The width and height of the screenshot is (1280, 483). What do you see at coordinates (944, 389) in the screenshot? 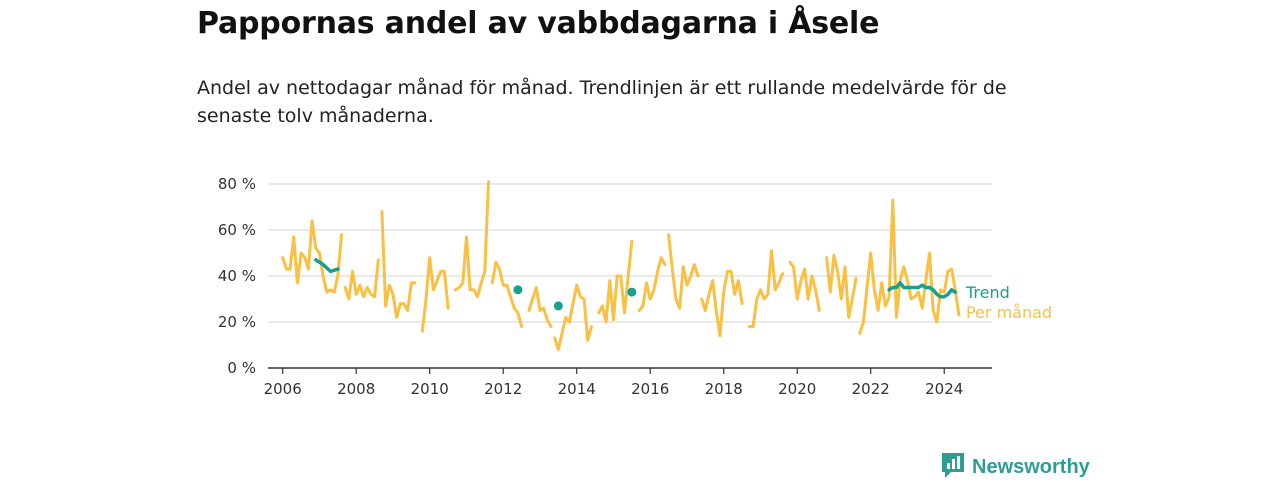
I see `x-tick-label: 2024` at bounding box center [944, 389].